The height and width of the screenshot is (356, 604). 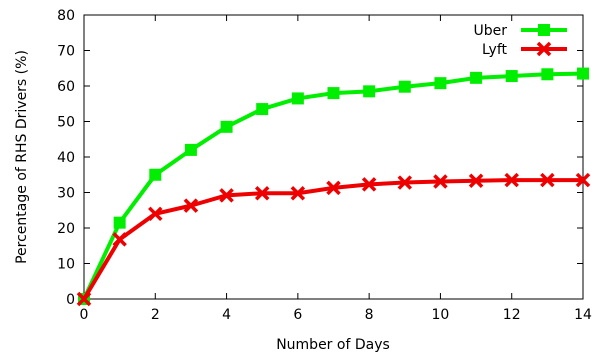 I want to click on y-tick-label: 0, so click(x=70, y=300).